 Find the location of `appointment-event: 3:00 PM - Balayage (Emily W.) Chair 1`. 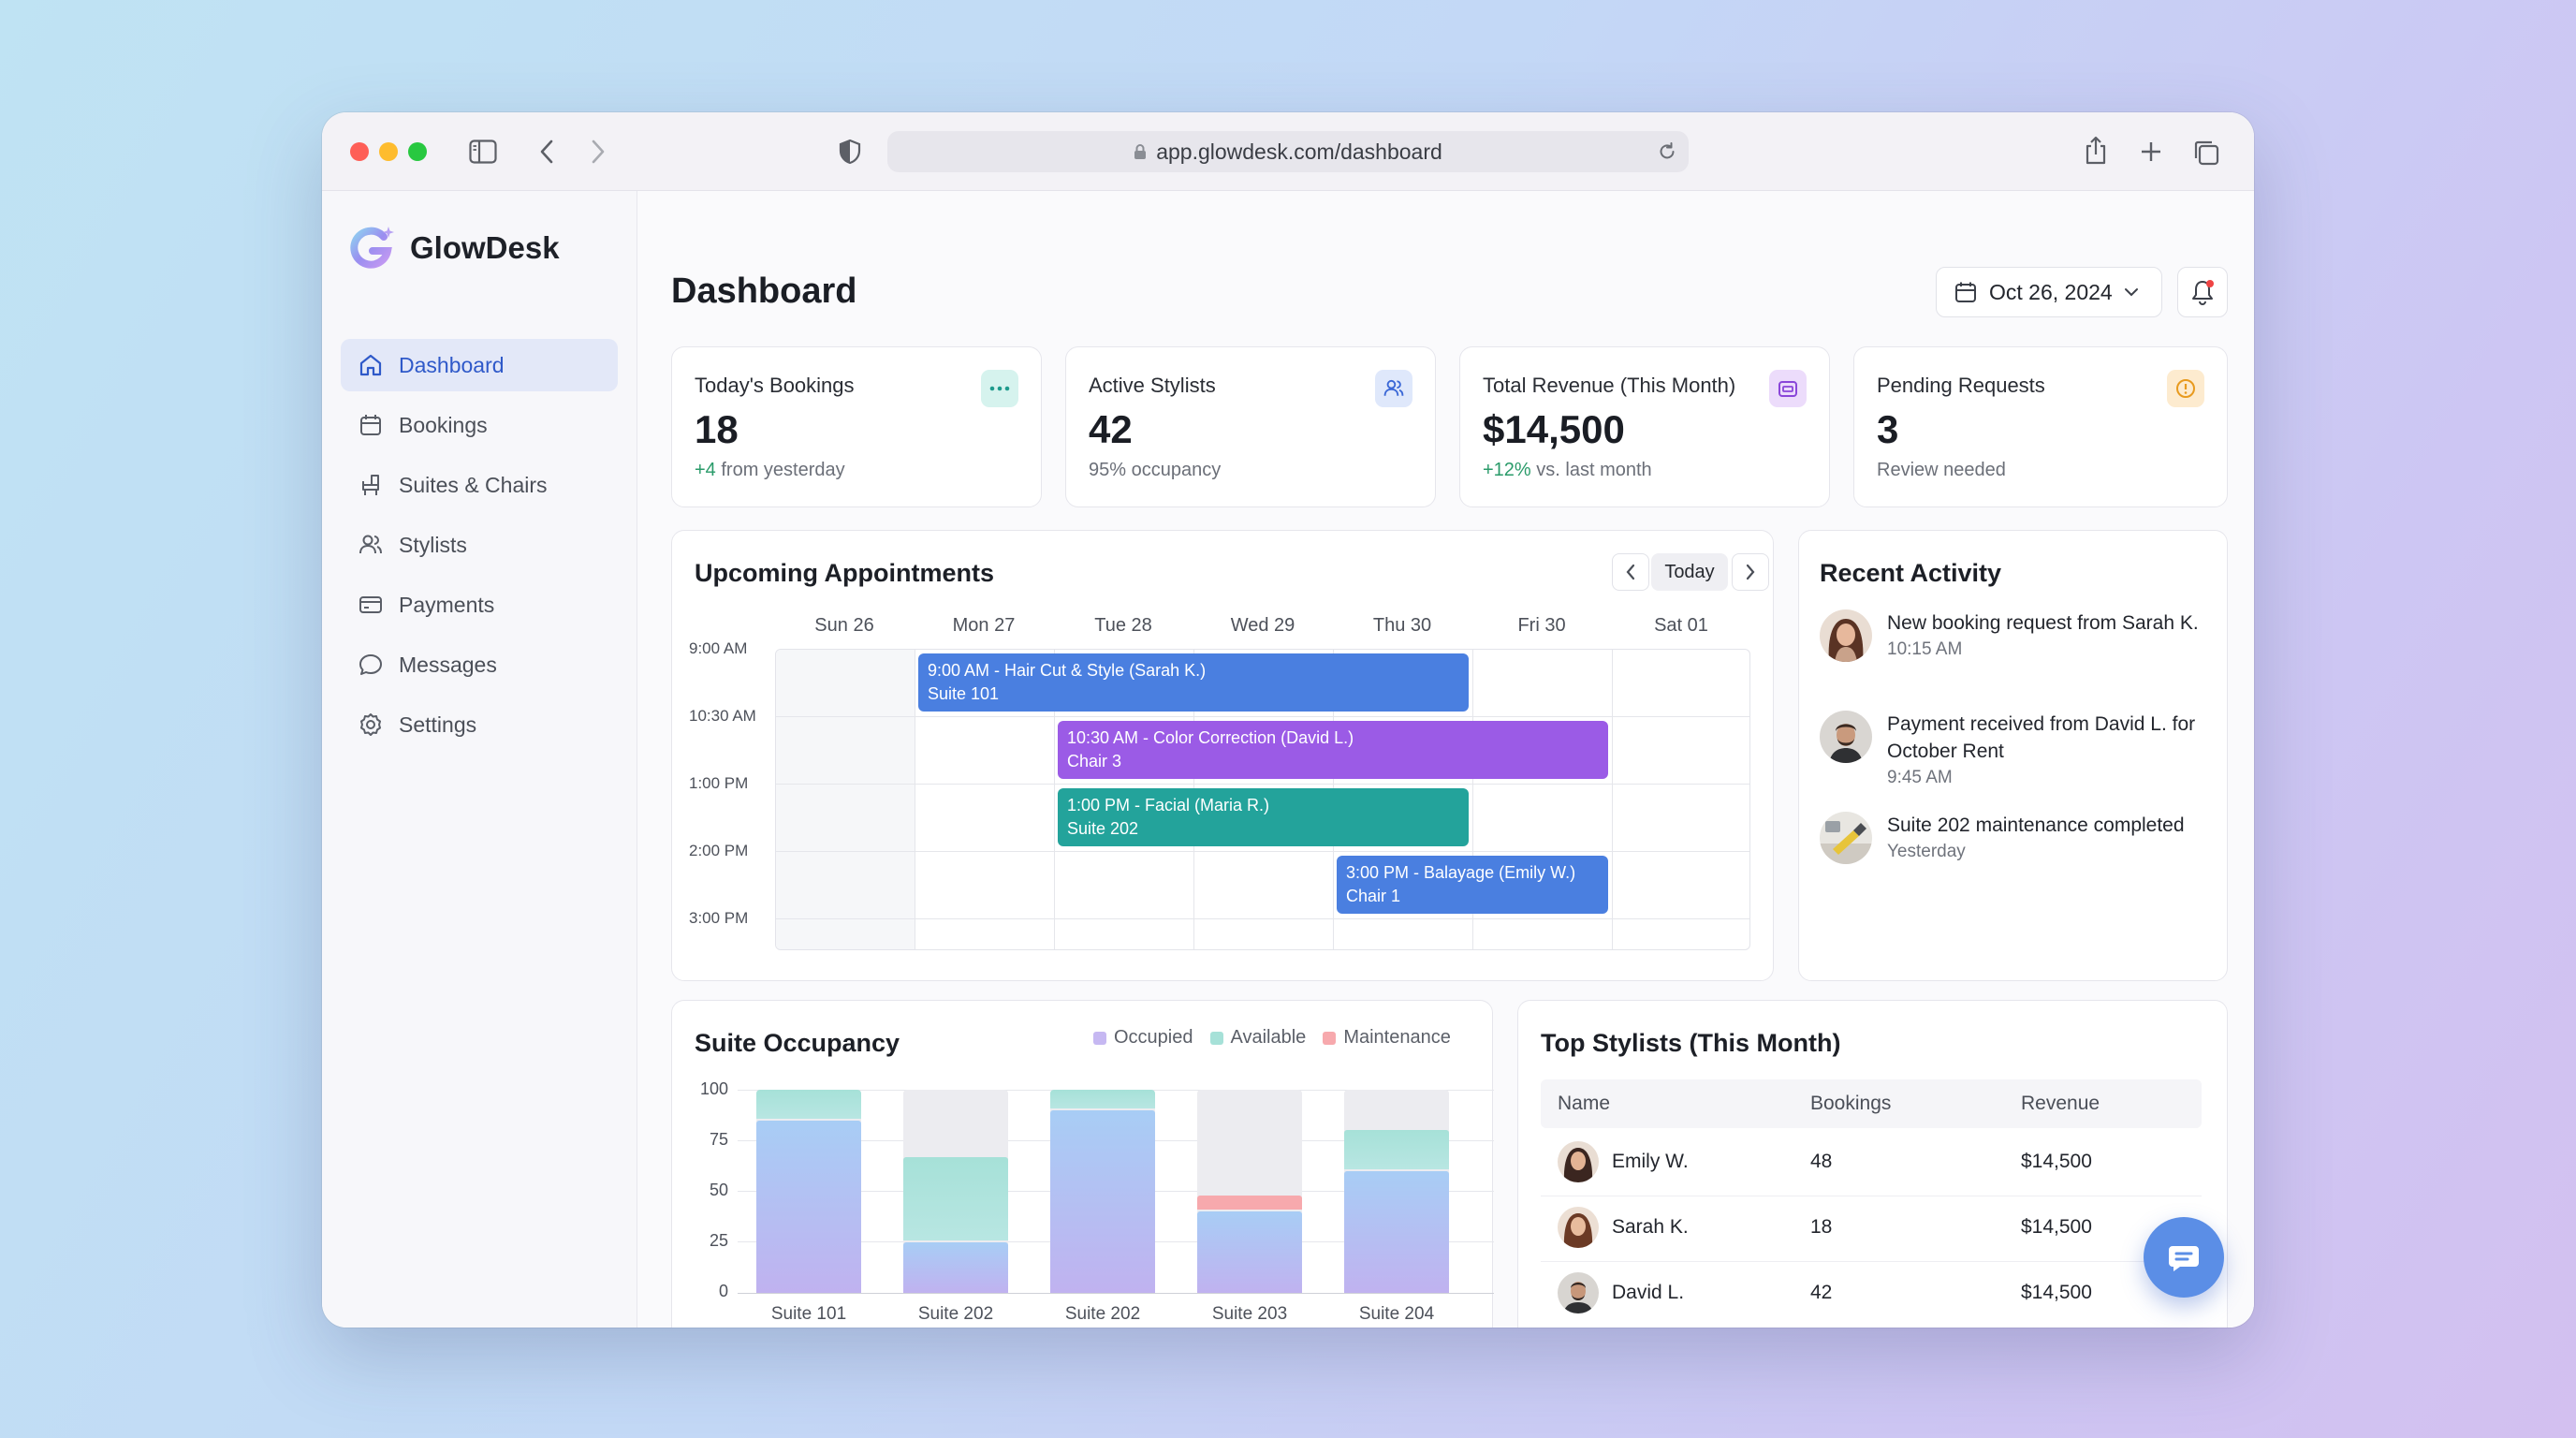

appointment-event: 3:00 PM - Balayage (Emily W.) Chair 1 is located at coordinates (1472, 885).